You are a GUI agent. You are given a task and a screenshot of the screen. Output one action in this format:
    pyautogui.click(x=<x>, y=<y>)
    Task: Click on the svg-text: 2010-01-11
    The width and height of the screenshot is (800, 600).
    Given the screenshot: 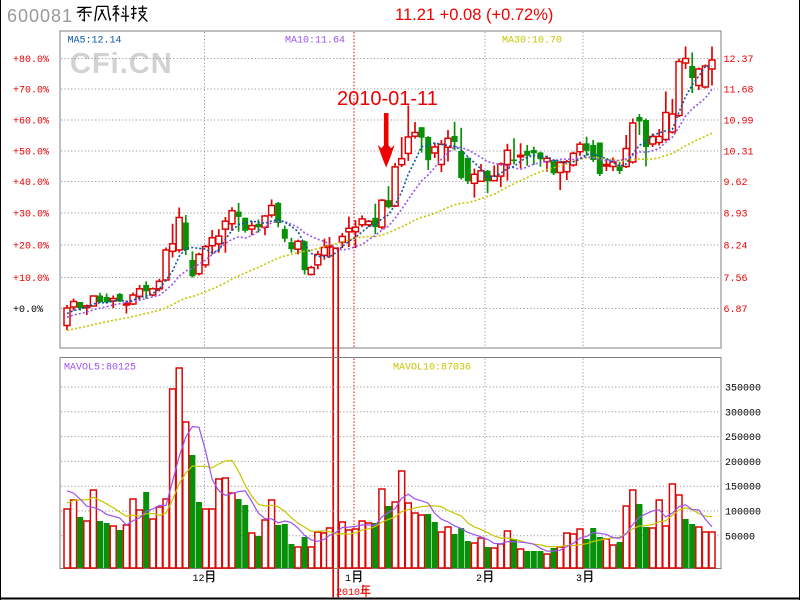 What is the action you would take?
    pyautogui.click(x=387, y=99)
    